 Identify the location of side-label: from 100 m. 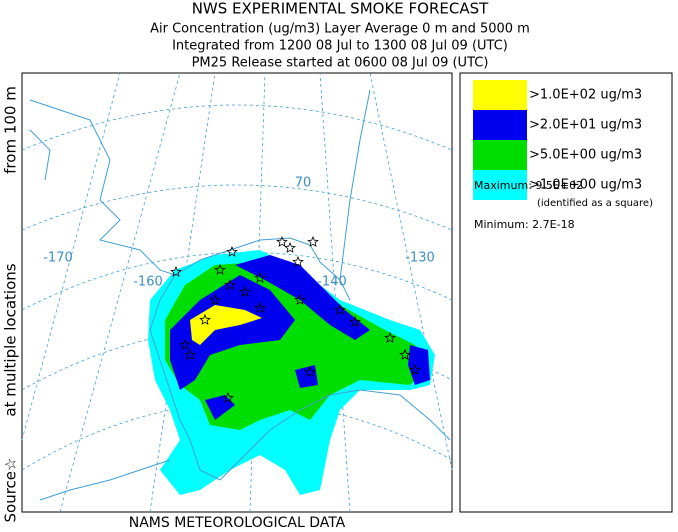
(11, 130).